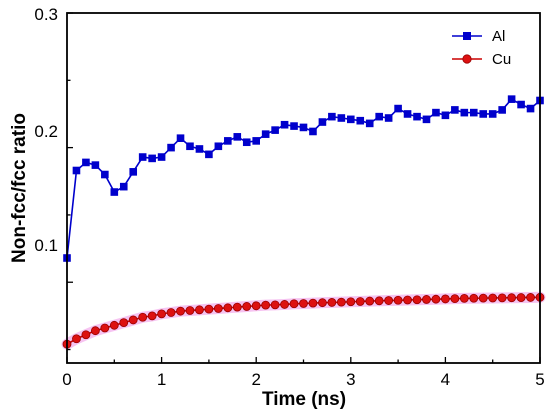 The width and height of the screenshot is (550, 415). I want to click on x-tick-label: 3, so click(350, 379).